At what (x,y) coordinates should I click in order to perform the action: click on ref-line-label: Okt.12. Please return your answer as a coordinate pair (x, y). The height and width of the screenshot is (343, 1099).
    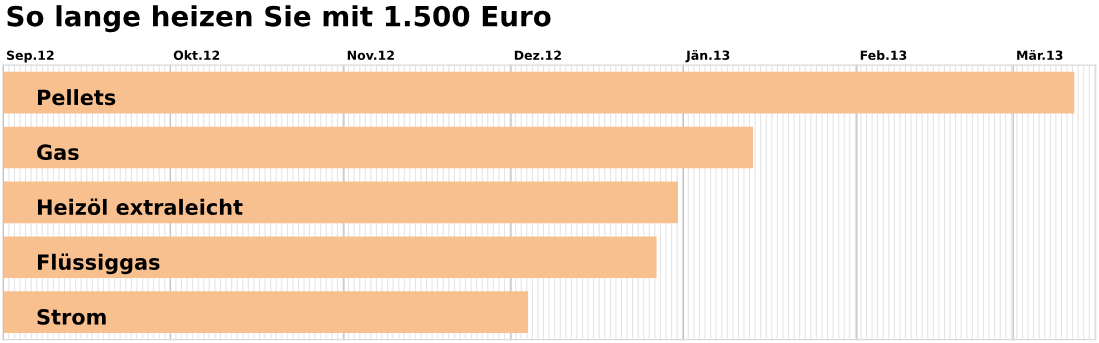
    Looking at the image, I should click on (196, 55).